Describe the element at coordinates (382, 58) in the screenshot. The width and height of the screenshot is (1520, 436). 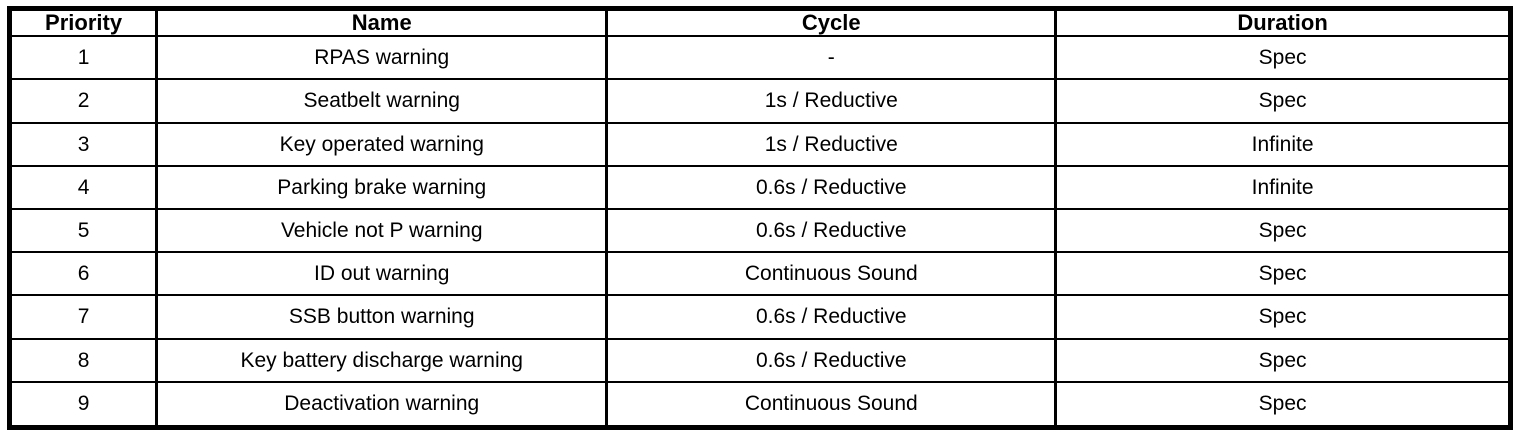
I see `cell-name: RPAS warning` at that location.